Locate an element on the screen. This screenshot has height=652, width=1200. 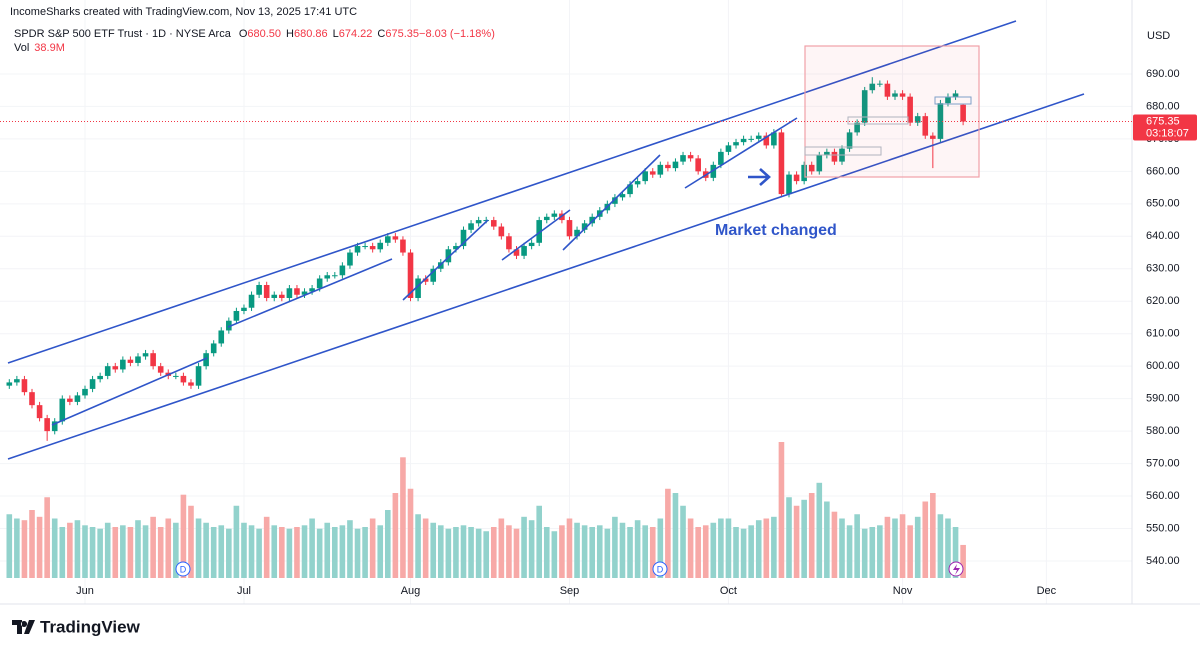
legend-key: C is located at coordinates (381, 34).